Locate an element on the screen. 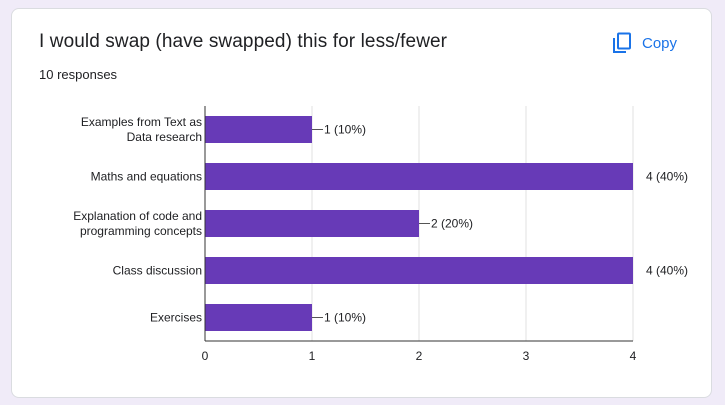  copy-button: Copy is located at coordinates (644, 43).